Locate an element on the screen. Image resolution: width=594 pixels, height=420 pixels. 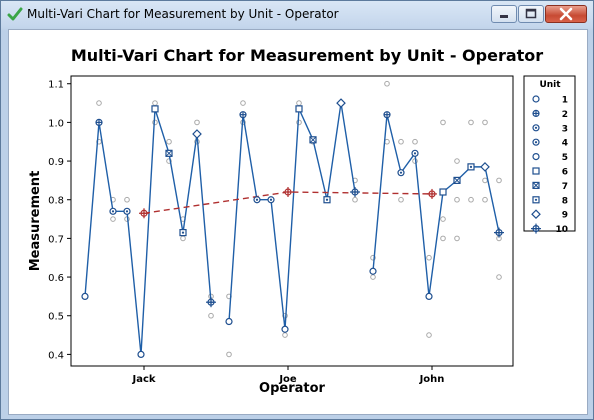
close-icon is located at coordinates (566, 14).